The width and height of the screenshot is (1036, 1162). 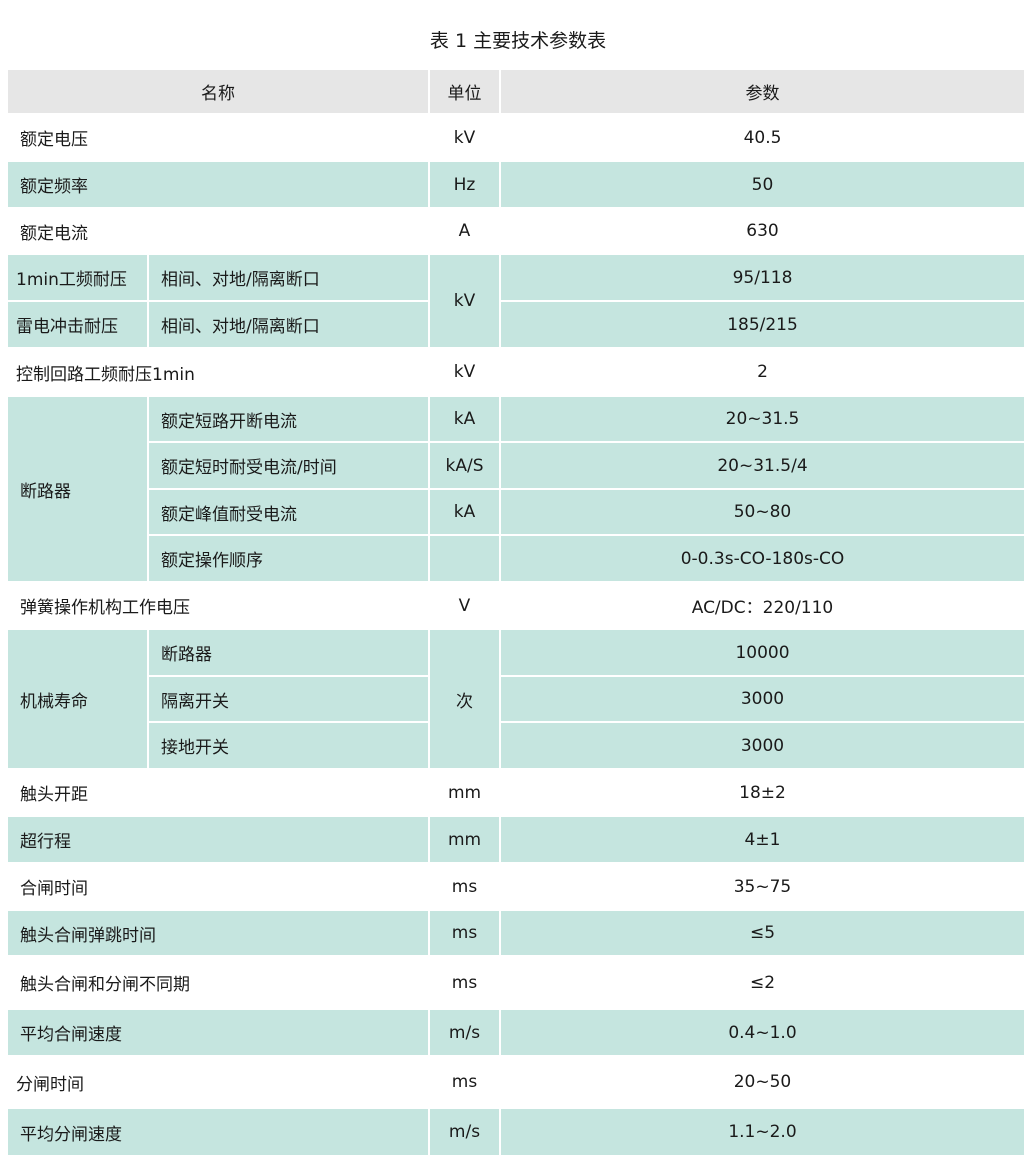 I want to click on table-row: 平均分闸速度 m/s 1.1~2.0, so click(x=516, y=1132).